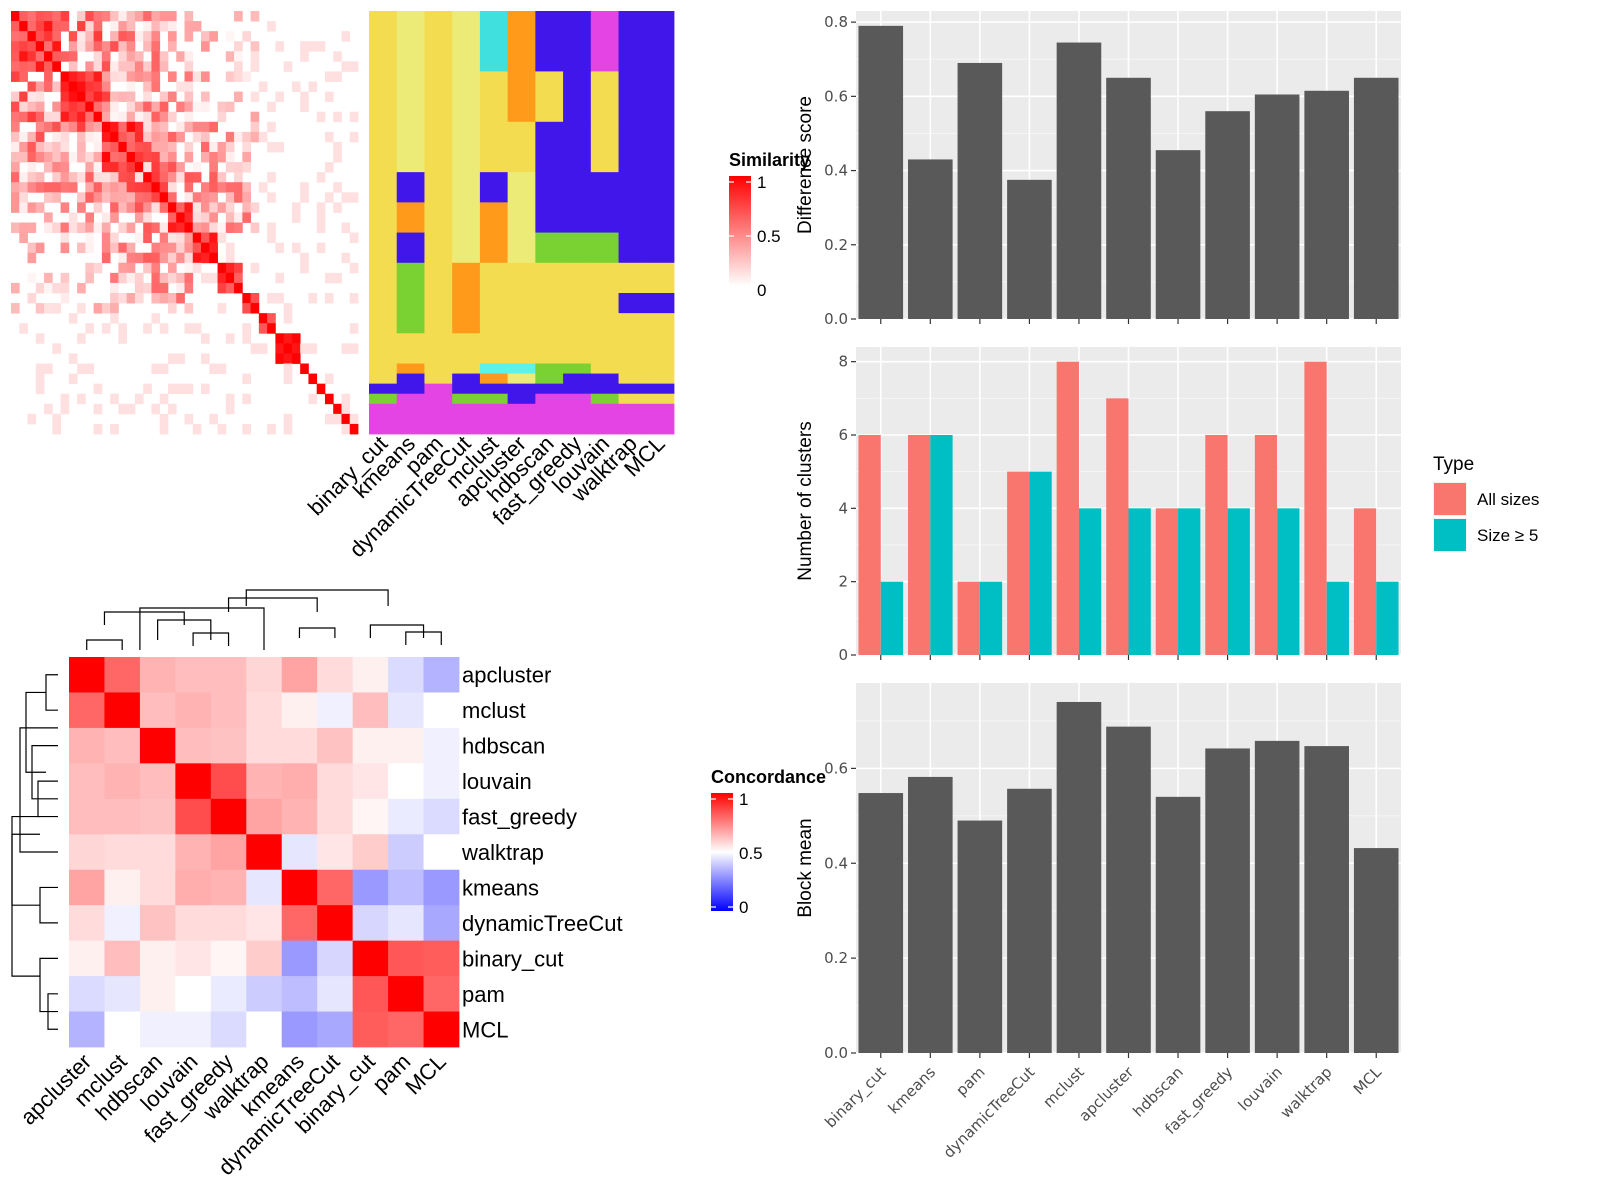 The image size is (1600, 1200). I want to click on difference-score-chart: 0.0 0.2 0.4 0.6 0.8 Difference score, so click(1098, 169).